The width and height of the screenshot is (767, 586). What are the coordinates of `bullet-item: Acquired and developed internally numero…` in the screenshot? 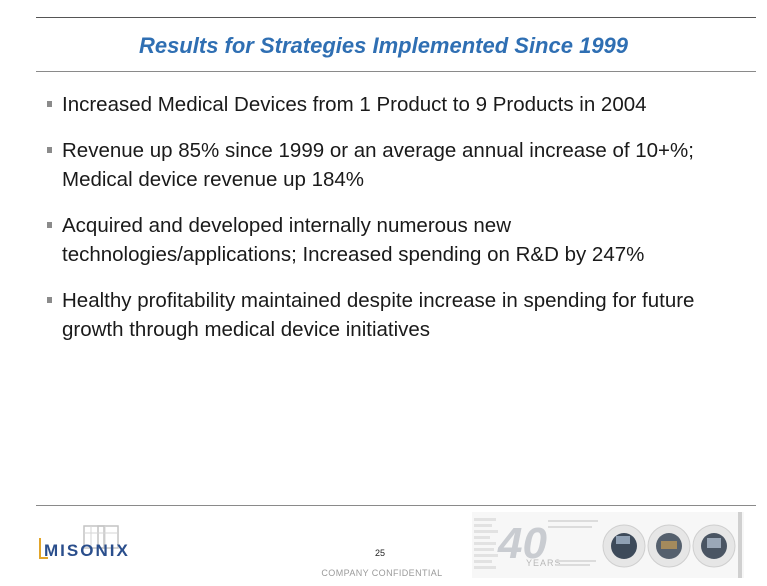 It's located at (382, 240).